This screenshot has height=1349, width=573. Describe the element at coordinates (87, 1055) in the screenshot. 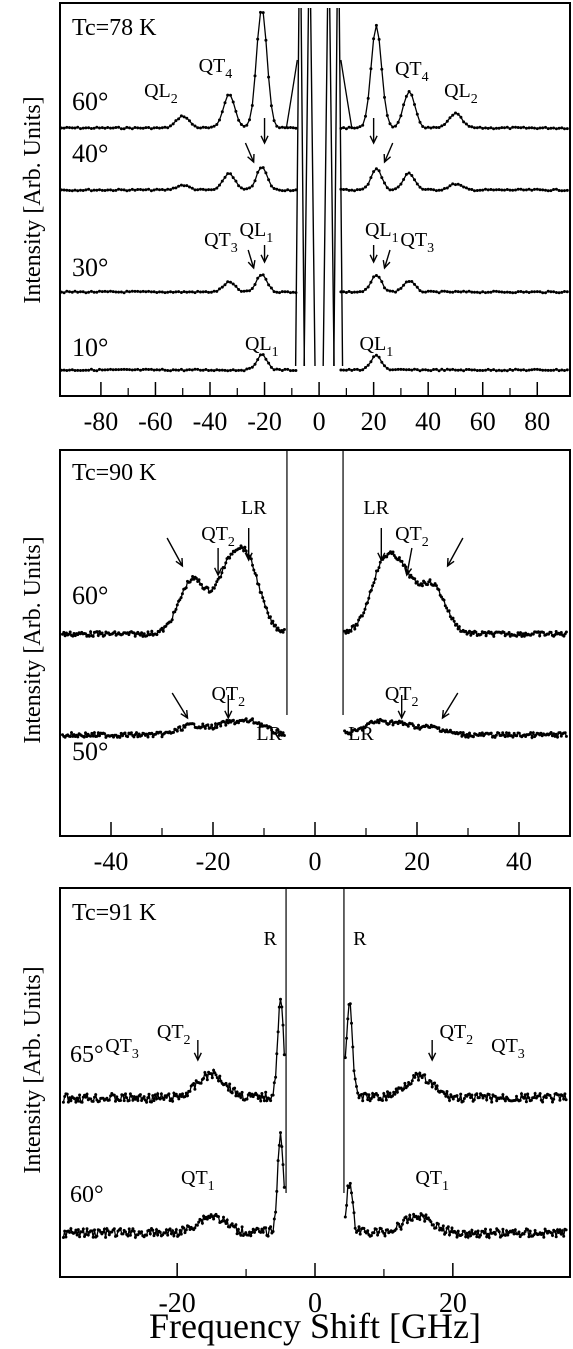

I see `series-label: 65°` at that location.